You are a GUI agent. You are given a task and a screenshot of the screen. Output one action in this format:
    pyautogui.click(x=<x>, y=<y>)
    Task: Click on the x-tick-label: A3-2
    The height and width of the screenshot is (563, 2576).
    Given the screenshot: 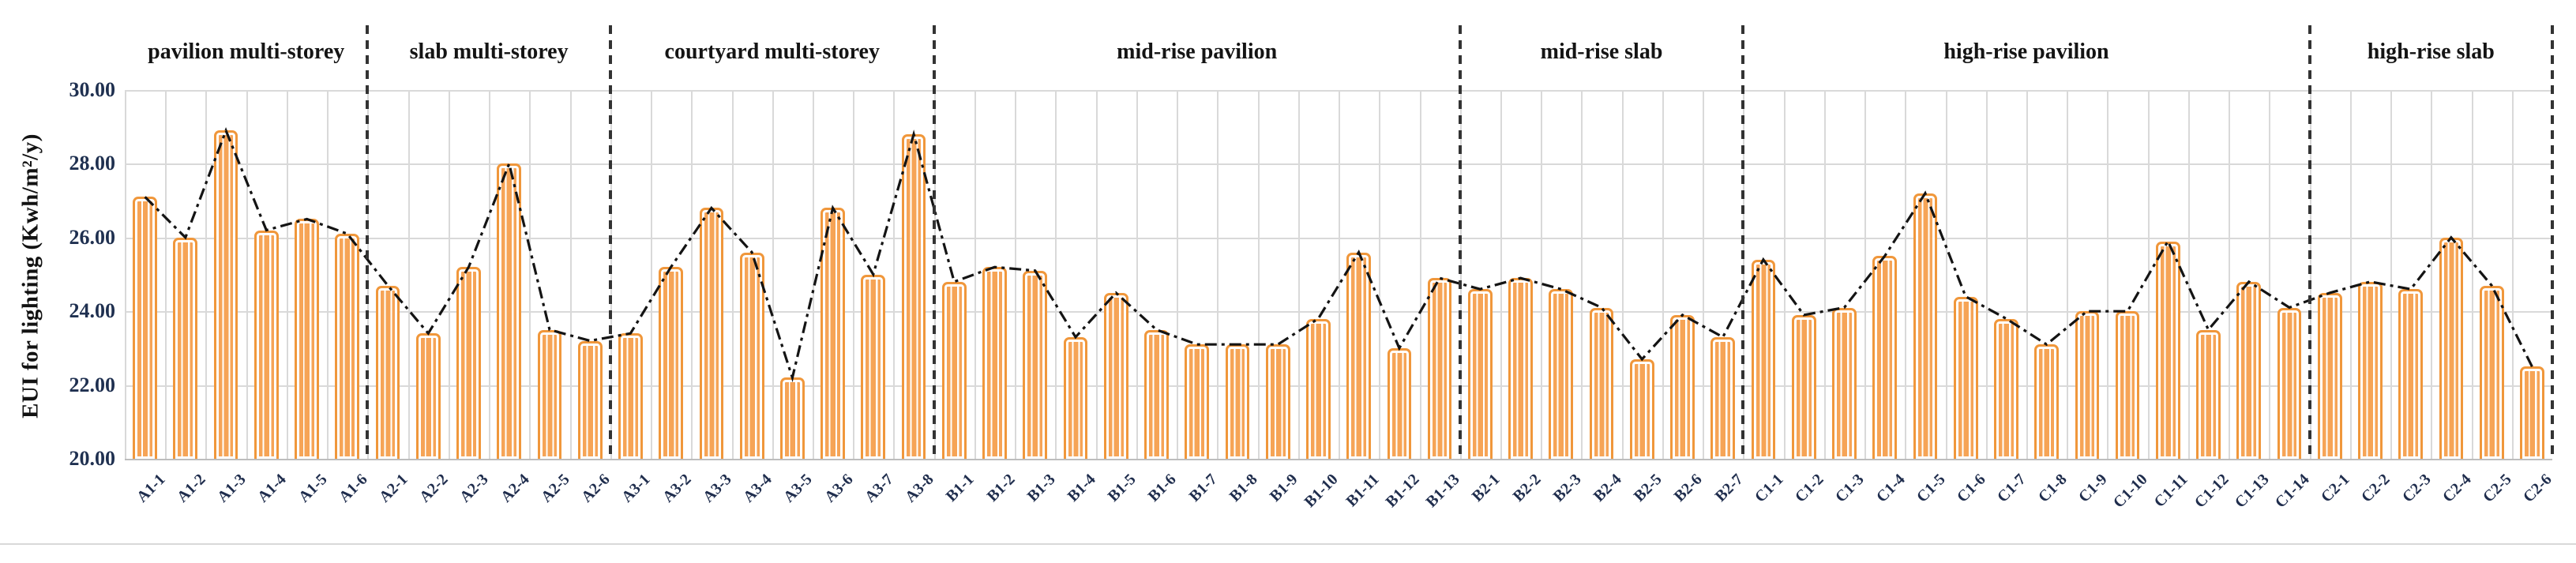 What is the action you would take?
    pyautogui.click(x=677, y=488)
    